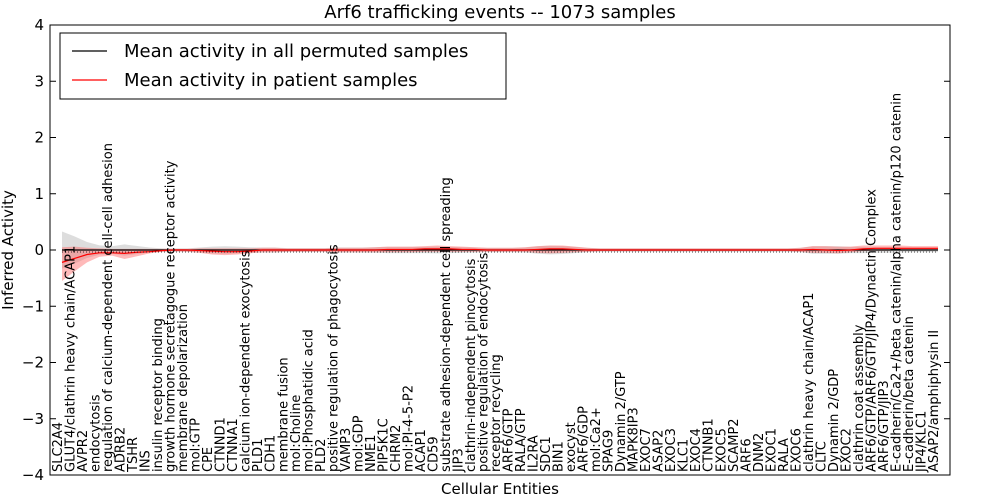 This screenshot has height=500, width=1000. What do you see at coordinates (233, 445) in the screenshot?
I see `category-label: CTNNA1` at bounding box center [233, 445].